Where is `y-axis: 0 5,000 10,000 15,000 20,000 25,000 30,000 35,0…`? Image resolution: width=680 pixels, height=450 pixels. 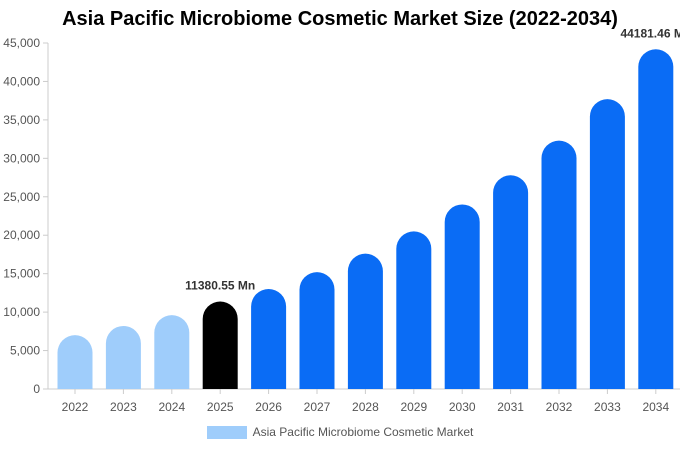
y-axis: 0 5,000 10,000 15,000 20,000 25,000 30,000 35,0… is located at coordinates (26, 216).